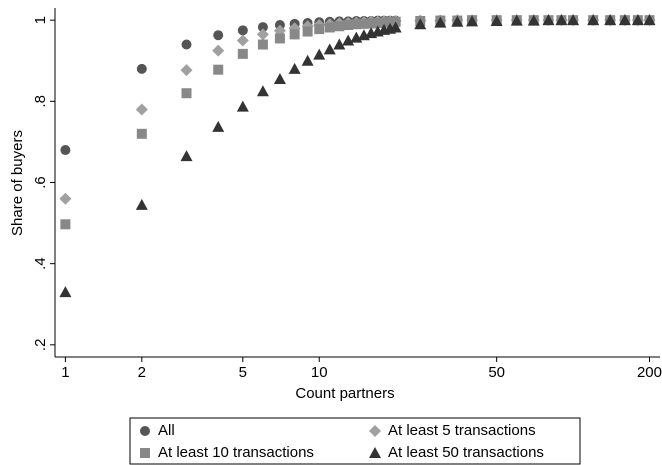  I want to click on y-tick-label: .8, so click(40, 101).